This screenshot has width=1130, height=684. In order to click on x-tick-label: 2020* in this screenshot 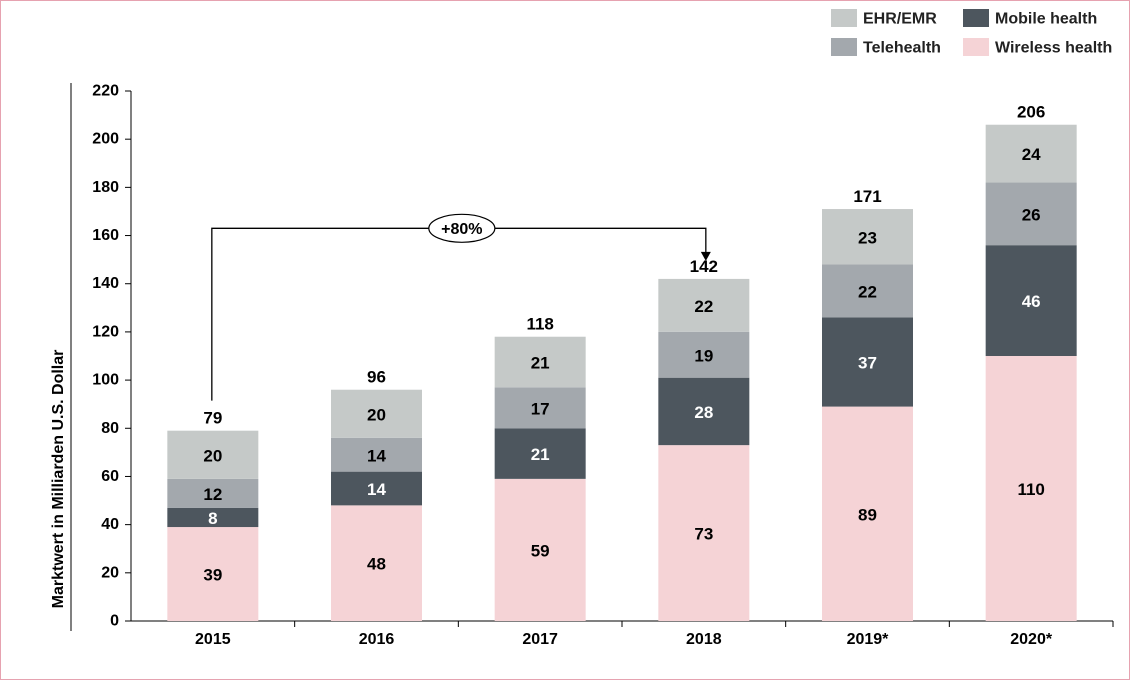, I will do `click(1031, 639)`.